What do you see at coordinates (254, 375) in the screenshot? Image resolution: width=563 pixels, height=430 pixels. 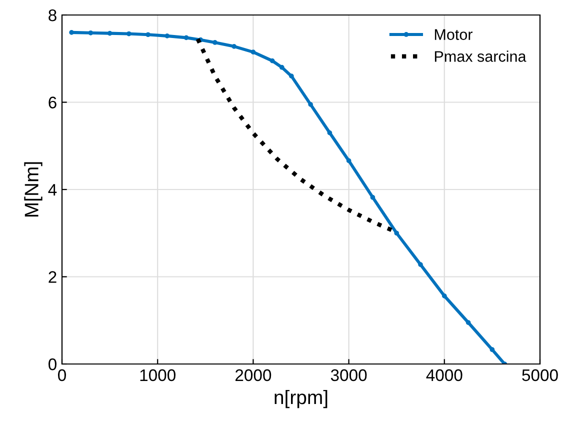 I see `x-tick-label: 2000` at bounding box center [254, 375].